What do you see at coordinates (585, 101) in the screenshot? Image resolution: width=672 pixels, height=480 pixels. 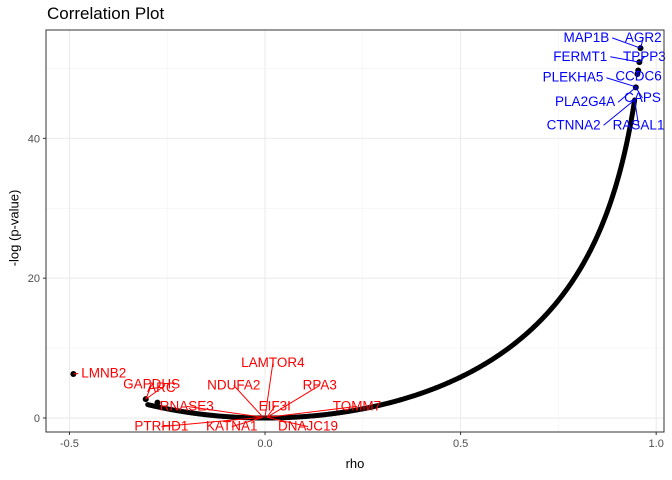 I see `gene-label-pla2g4a: PLA2G4A` at bounding box center [585, 101].